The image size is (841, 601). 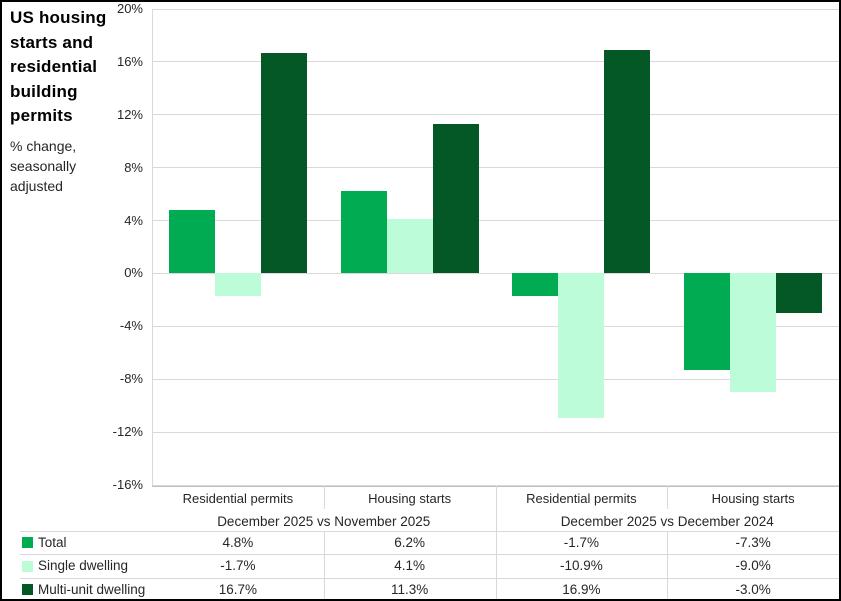 I want to click on table-value-cell: 6.2%, so click(x=410, y=542).